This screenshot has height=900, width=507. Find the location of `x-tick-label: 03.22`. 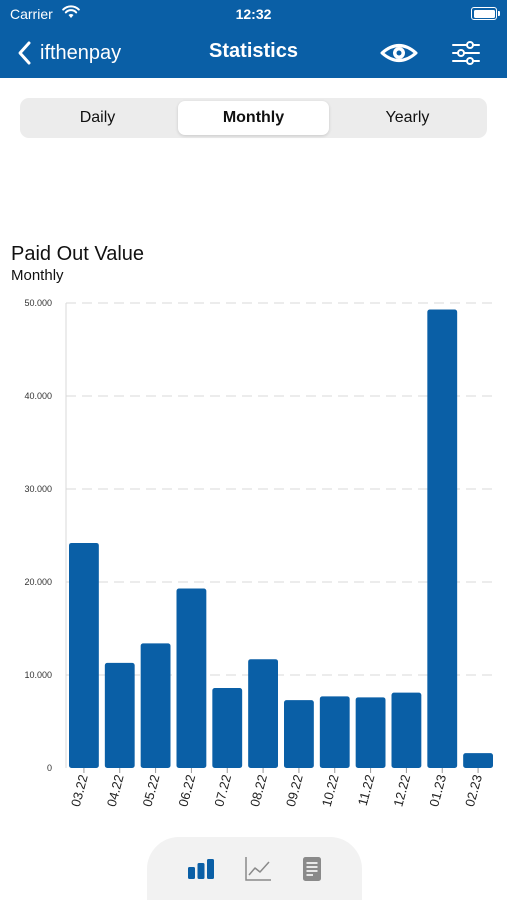

x-tick-label: 03.22 is located at coordinates (79, 790).